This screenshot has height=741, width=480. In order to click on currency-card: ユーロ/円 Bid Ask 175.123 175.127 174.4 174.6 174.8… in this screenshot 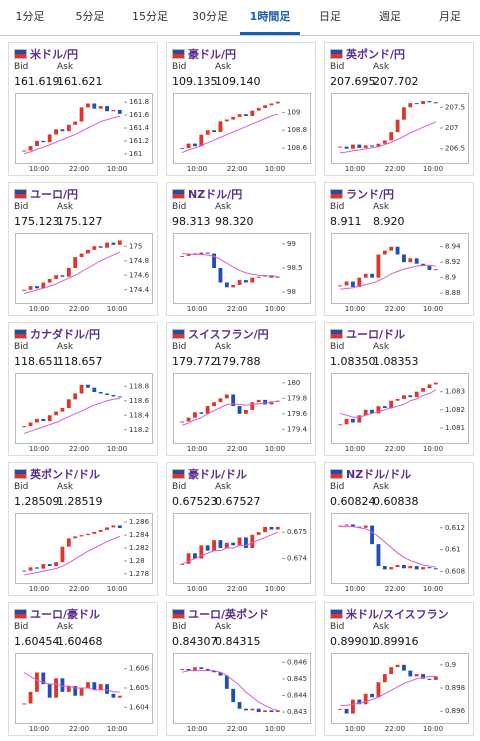, I will do `click(83, 249)`.